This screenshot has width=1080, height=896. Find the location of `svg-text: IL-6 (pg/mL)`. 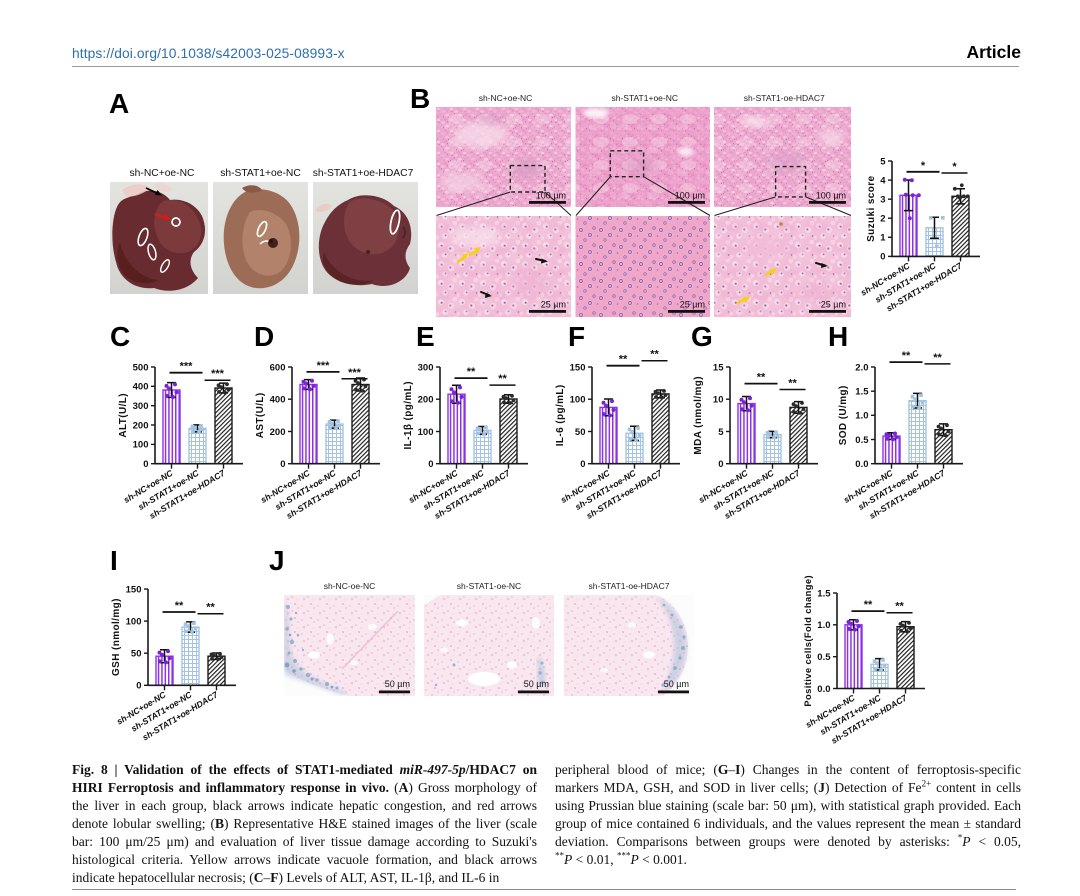

svg-text: IL-6 (pg/mL) is located at coordinates (560, 415).